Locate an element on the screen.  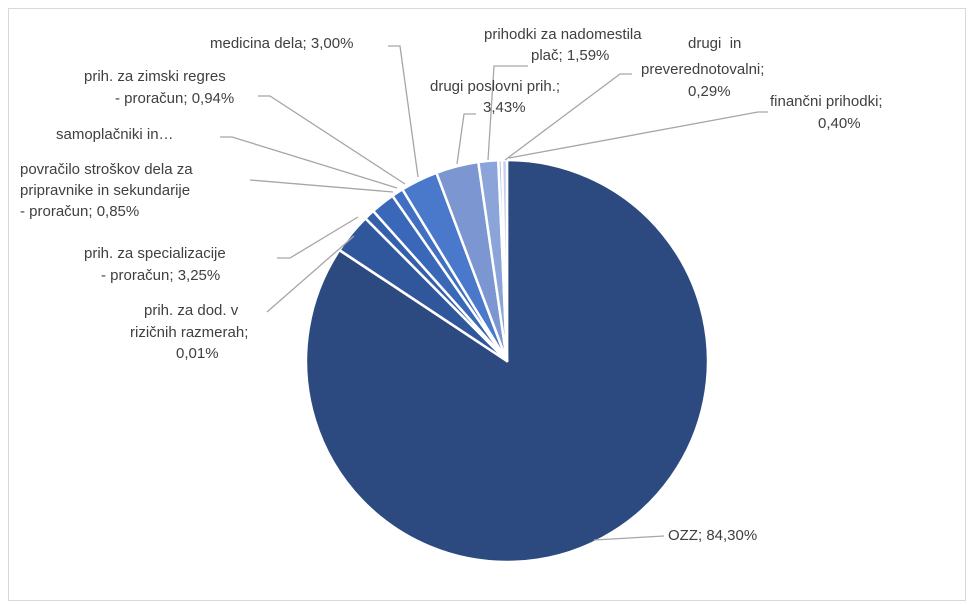
pie-slice is located at coordinates (504, 260).